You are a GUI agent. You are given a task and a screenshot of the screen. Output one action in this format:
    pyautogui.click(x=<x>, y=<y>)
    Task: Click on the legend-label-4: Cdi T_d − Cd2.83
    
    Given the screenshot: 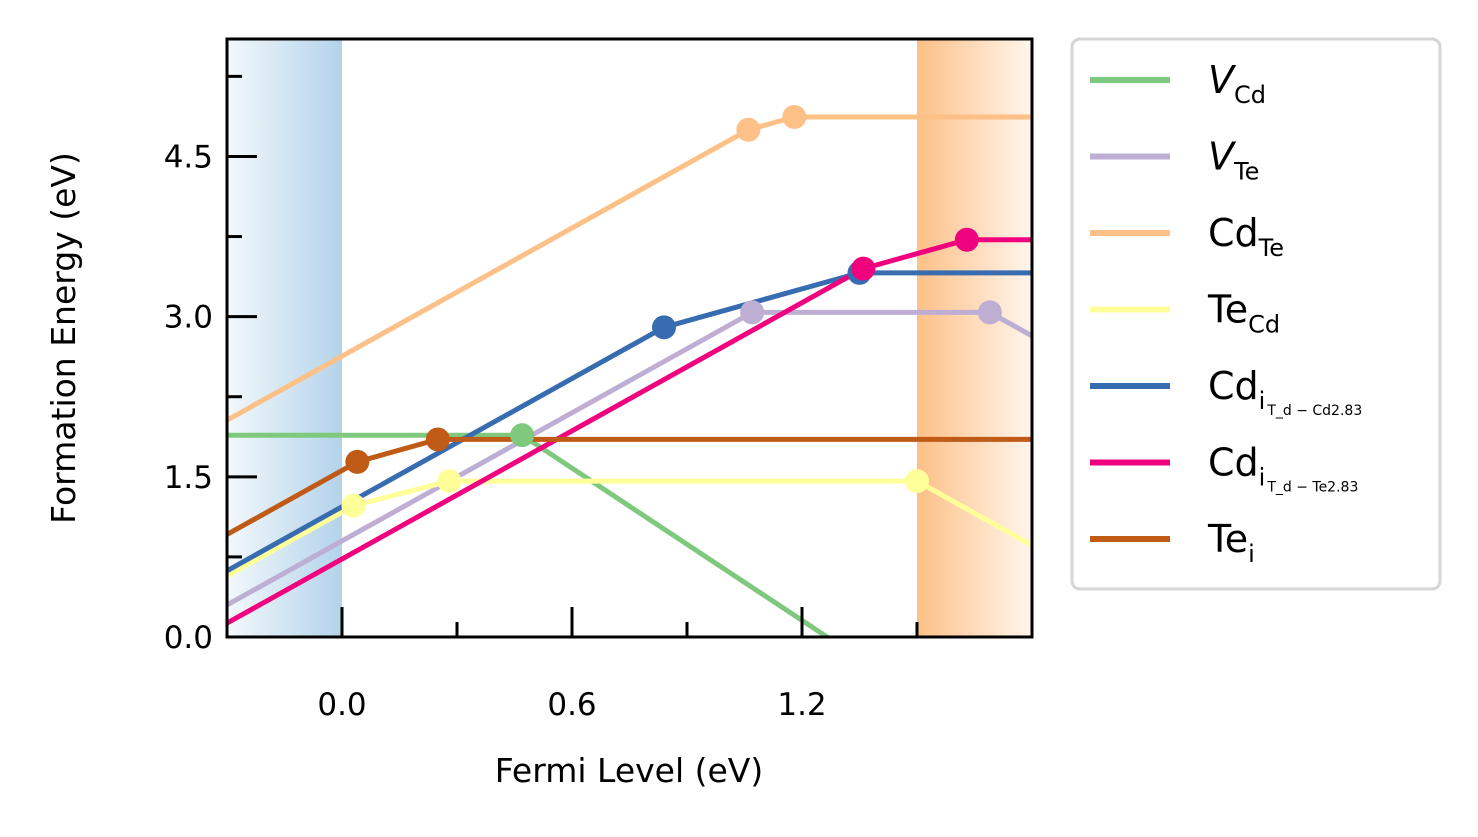 What is the action you would take?
    pyautogui.click(x=1285, y=391)
    